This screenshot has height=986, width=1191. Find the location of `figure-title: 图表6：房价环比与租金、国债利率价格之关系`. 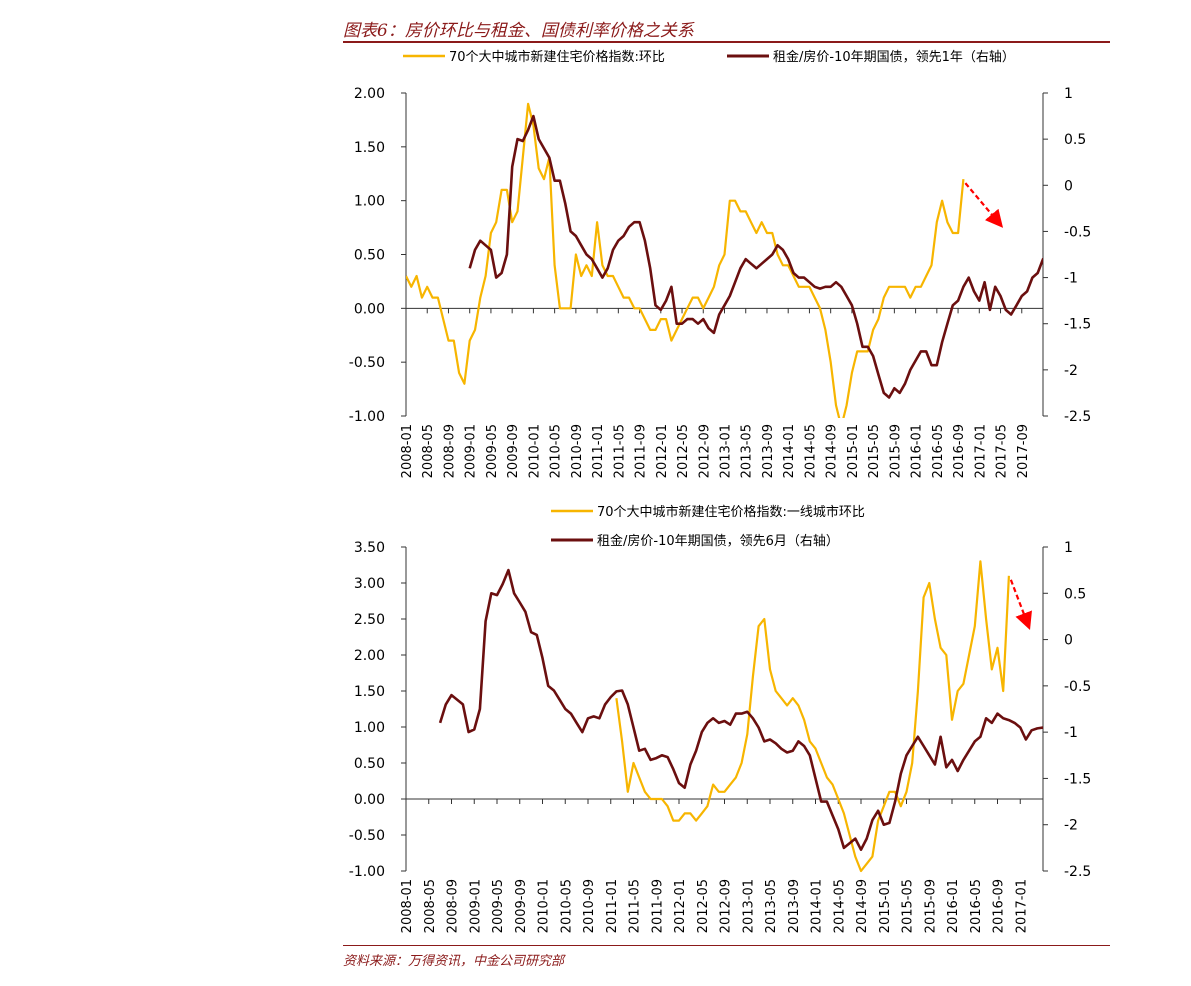

figure-title: 图表6：房价环比与租金、国债利率价格之关系 is located at coordinates (518, 31).